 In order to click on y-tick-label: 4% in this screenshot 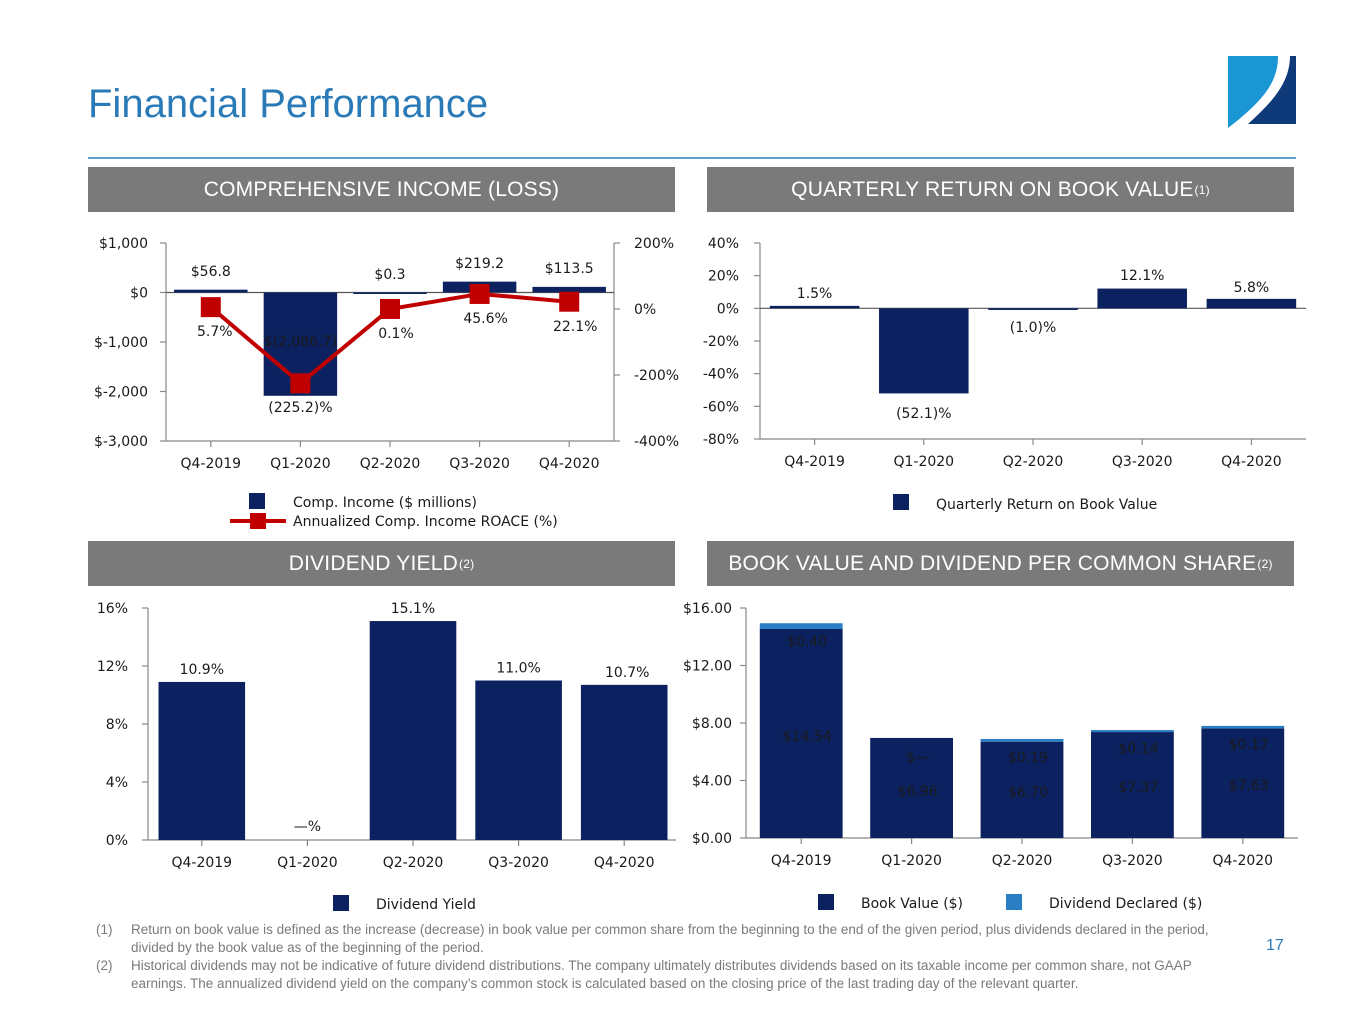, I will do `click(117, 783)`.